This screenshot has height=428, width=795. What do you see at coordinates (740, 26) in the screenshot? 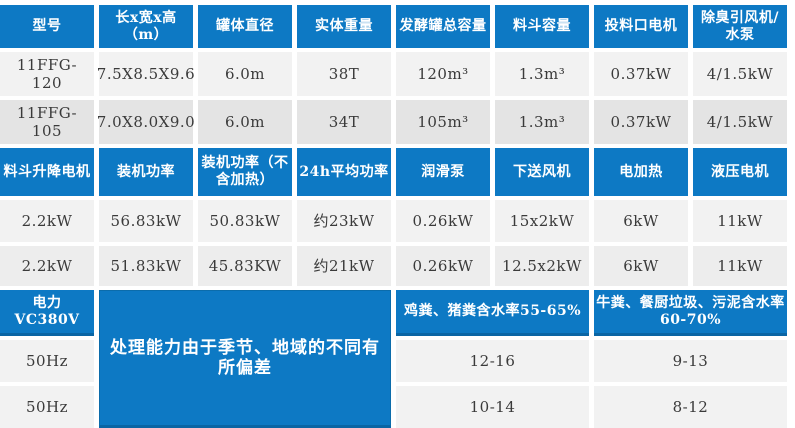
I see `header-deodorizing-fan-pump: 除臭引风机/水泵` at bounding box center [740, 26].